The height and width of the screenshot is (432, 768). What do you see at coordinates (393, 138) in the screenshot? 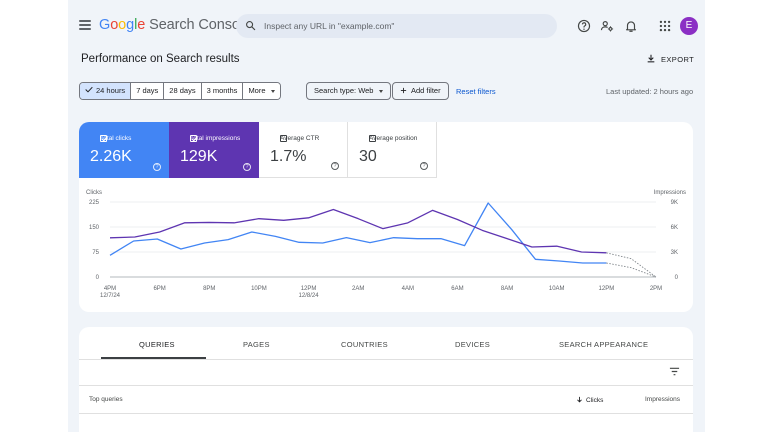
I see `metric-label: Average position` at bounding box center [393, 138].